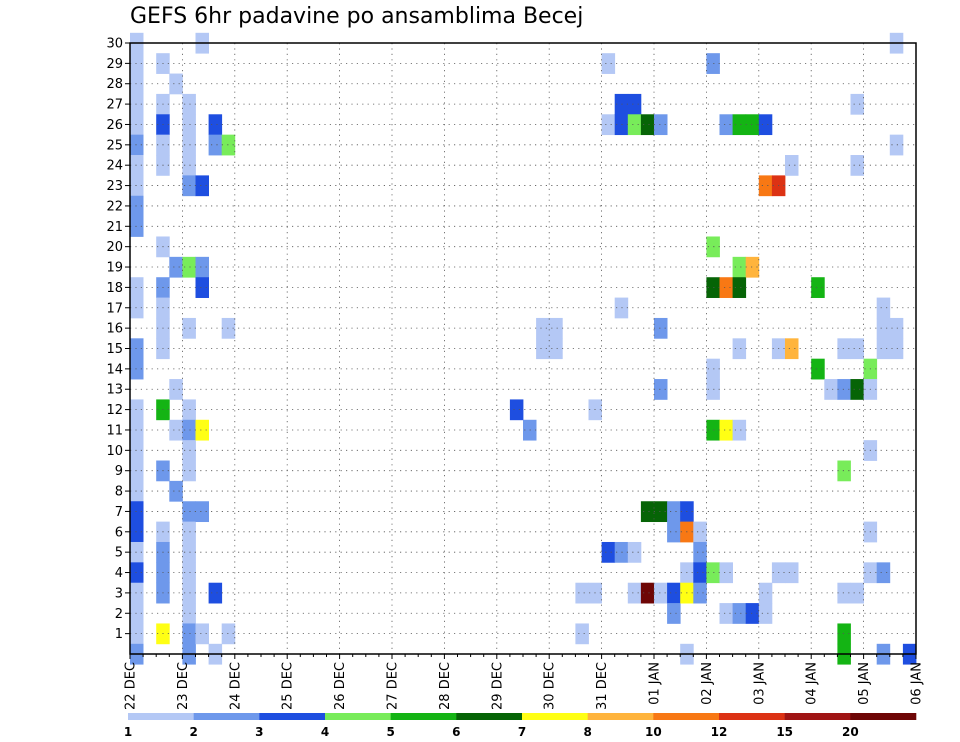  Describe the element at coordinates (719, 732) in the screenshot. I see `colorbar-label: 12` at that location.